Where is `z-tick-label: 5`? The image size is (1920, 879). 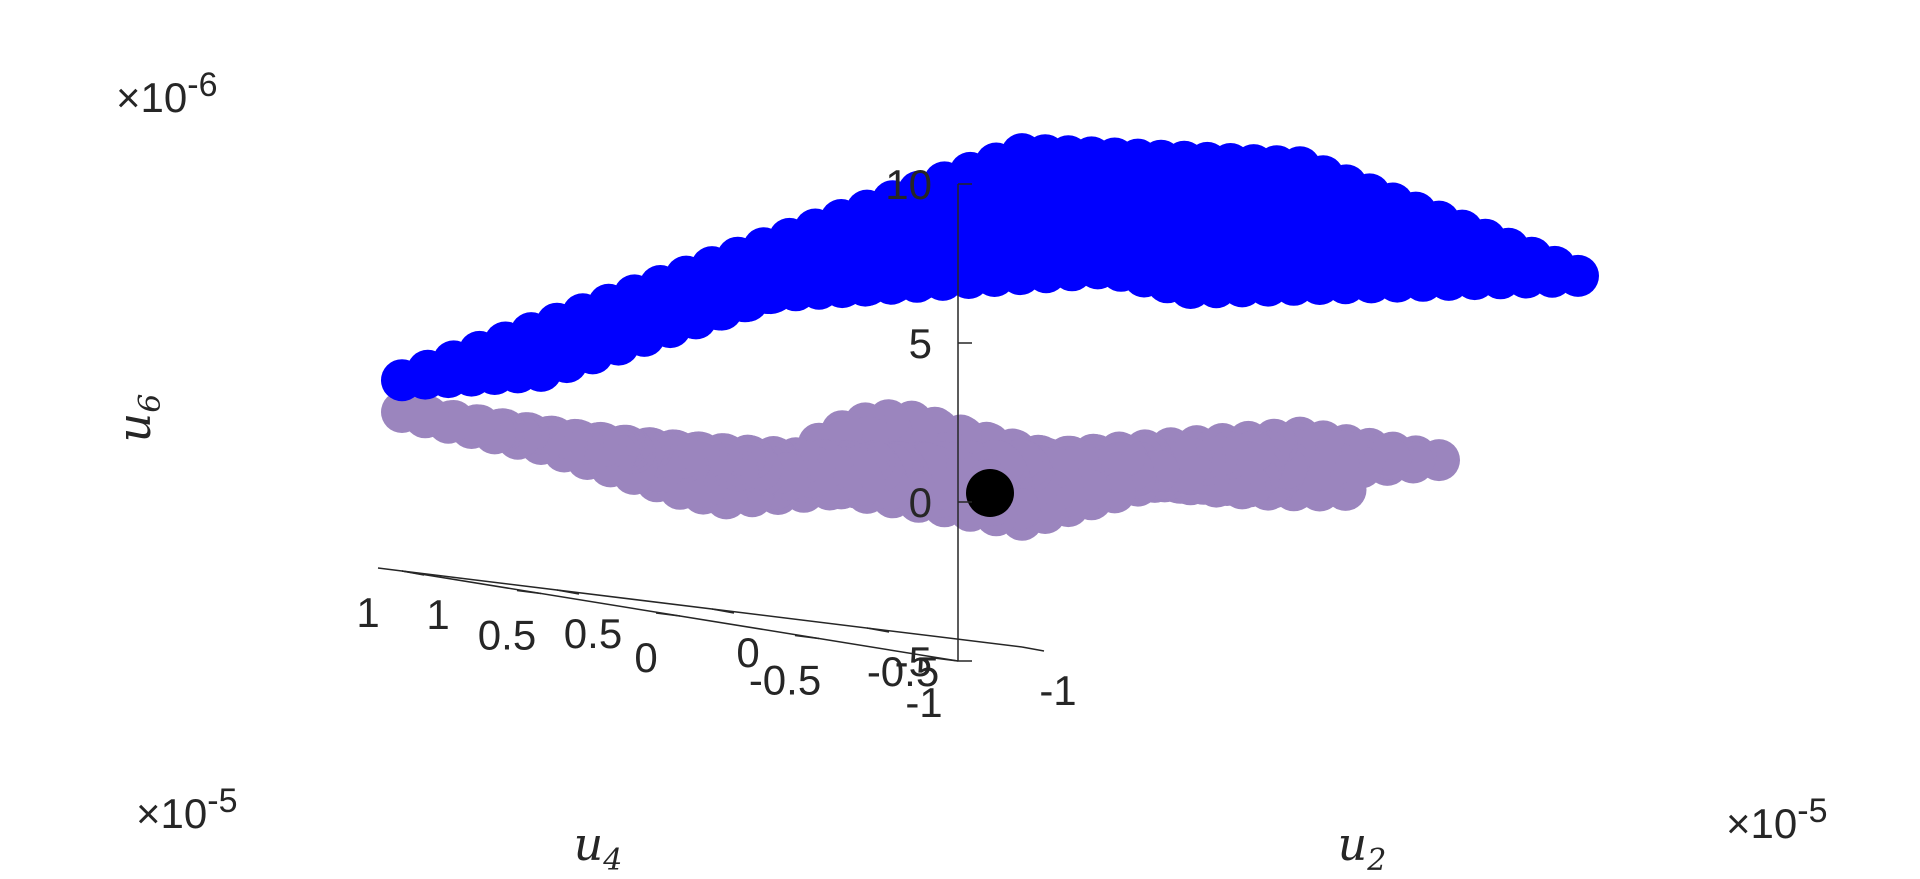
z-tick-label: 5 is located at coordinates (920, 343).